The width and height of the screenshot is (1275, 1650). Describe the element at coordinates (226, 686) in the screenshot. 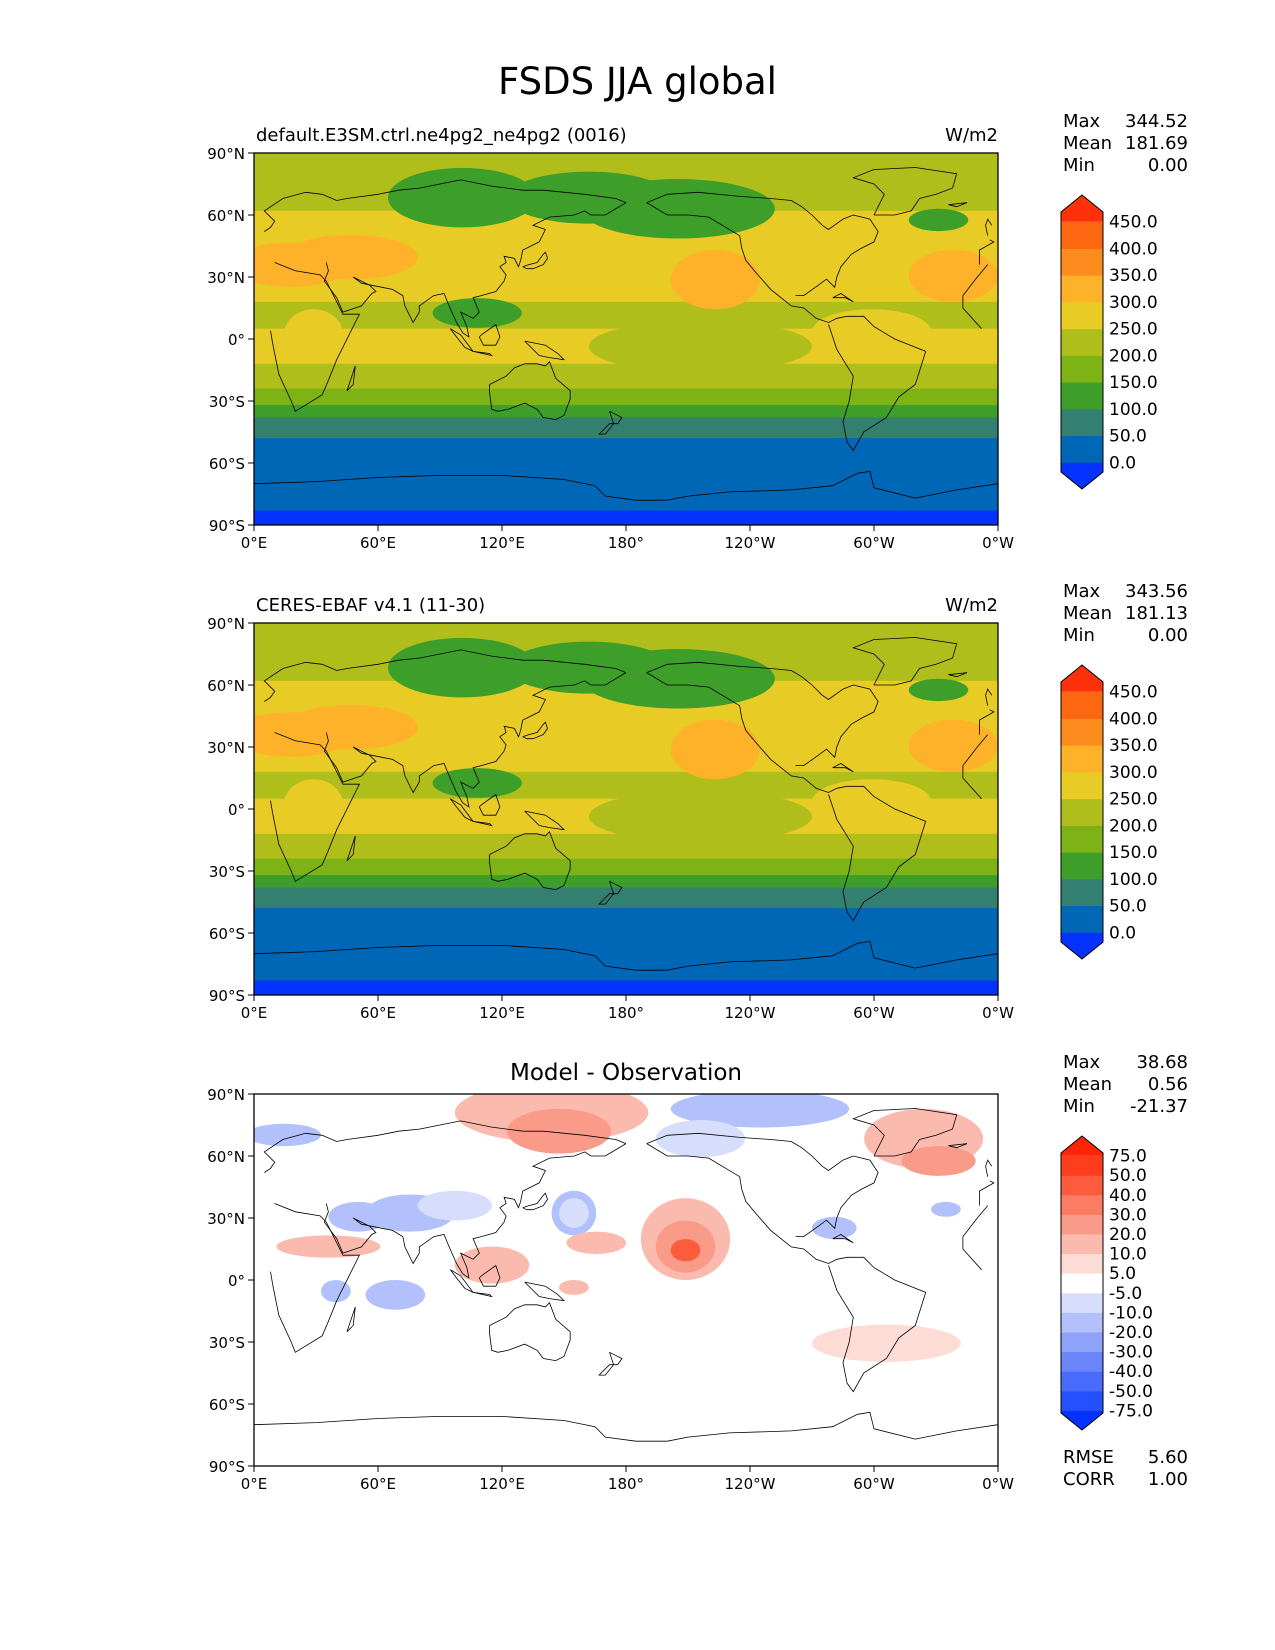

I see `lat-tick-label: 60°N` at that location.